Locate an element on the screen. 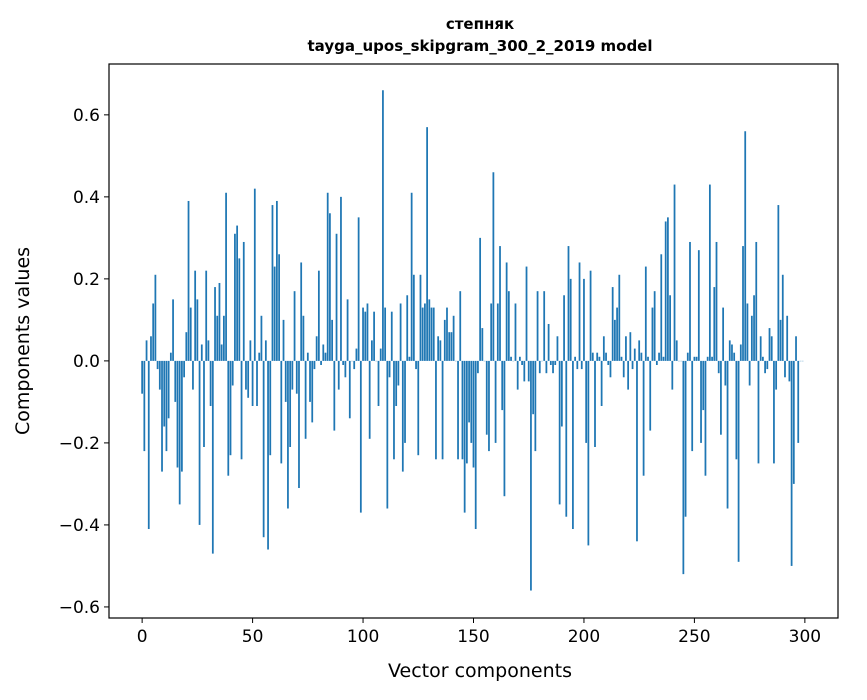  y-tick-label: −0.2 is located at coordinates (79, 444).